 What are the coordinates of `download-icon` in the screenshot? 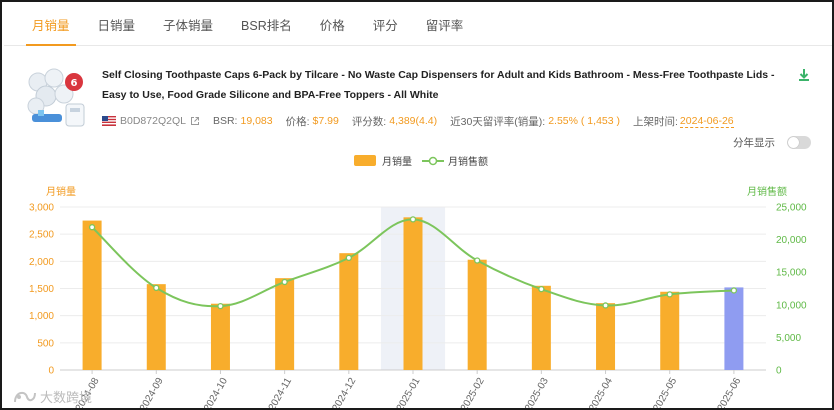 It's located at (804, 75).